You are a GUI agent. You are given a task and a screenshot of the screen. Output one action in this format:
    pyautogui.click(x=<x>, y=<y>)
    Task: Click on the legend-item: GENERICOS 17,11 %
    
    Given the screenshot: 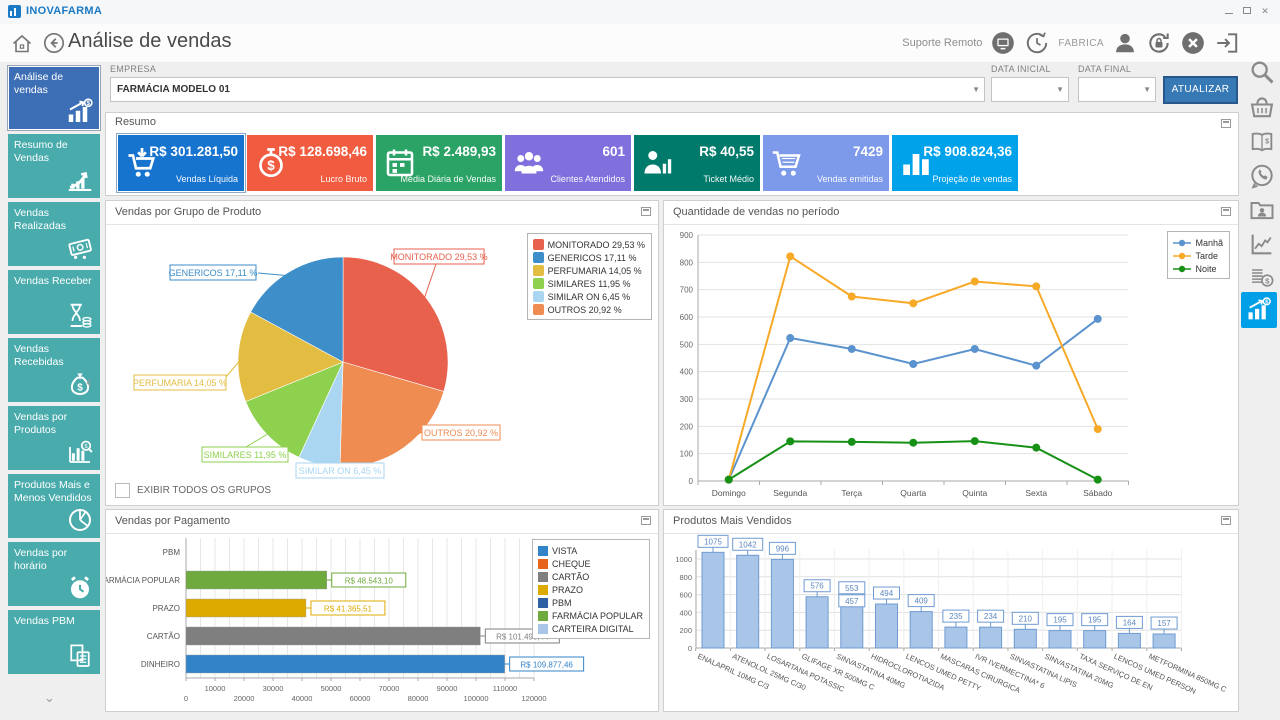 What is the action you would take?
    pyautogui.click(x=588, y=257)
    